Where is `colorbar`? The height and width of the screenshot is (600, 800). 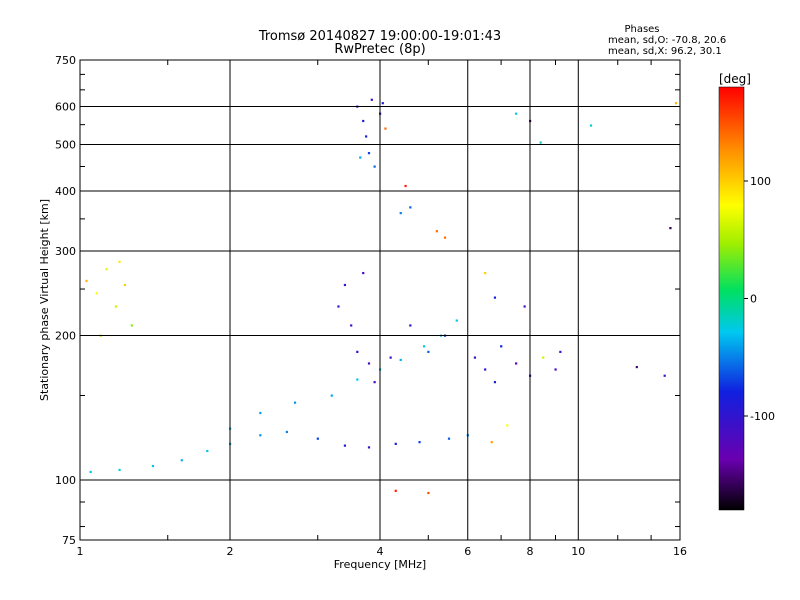
colorbar is located at coordinates (731, 298).